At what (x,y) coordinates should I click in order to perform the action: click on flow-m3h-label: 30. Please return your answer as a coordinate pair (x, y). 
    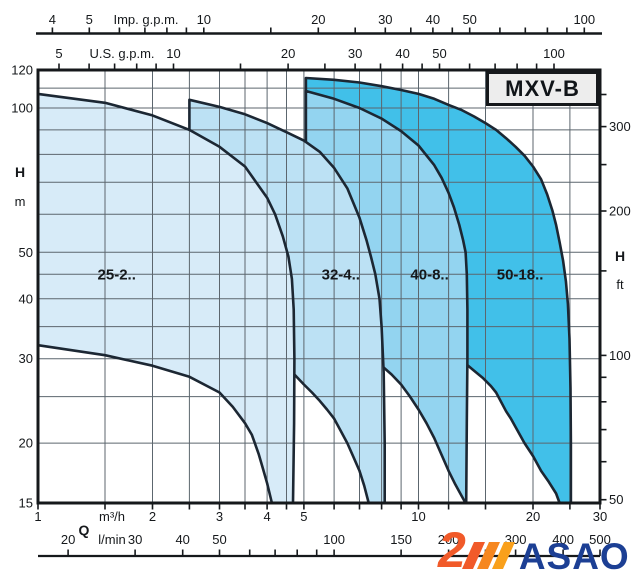
    Looking at the image, I should click on (600, 516).